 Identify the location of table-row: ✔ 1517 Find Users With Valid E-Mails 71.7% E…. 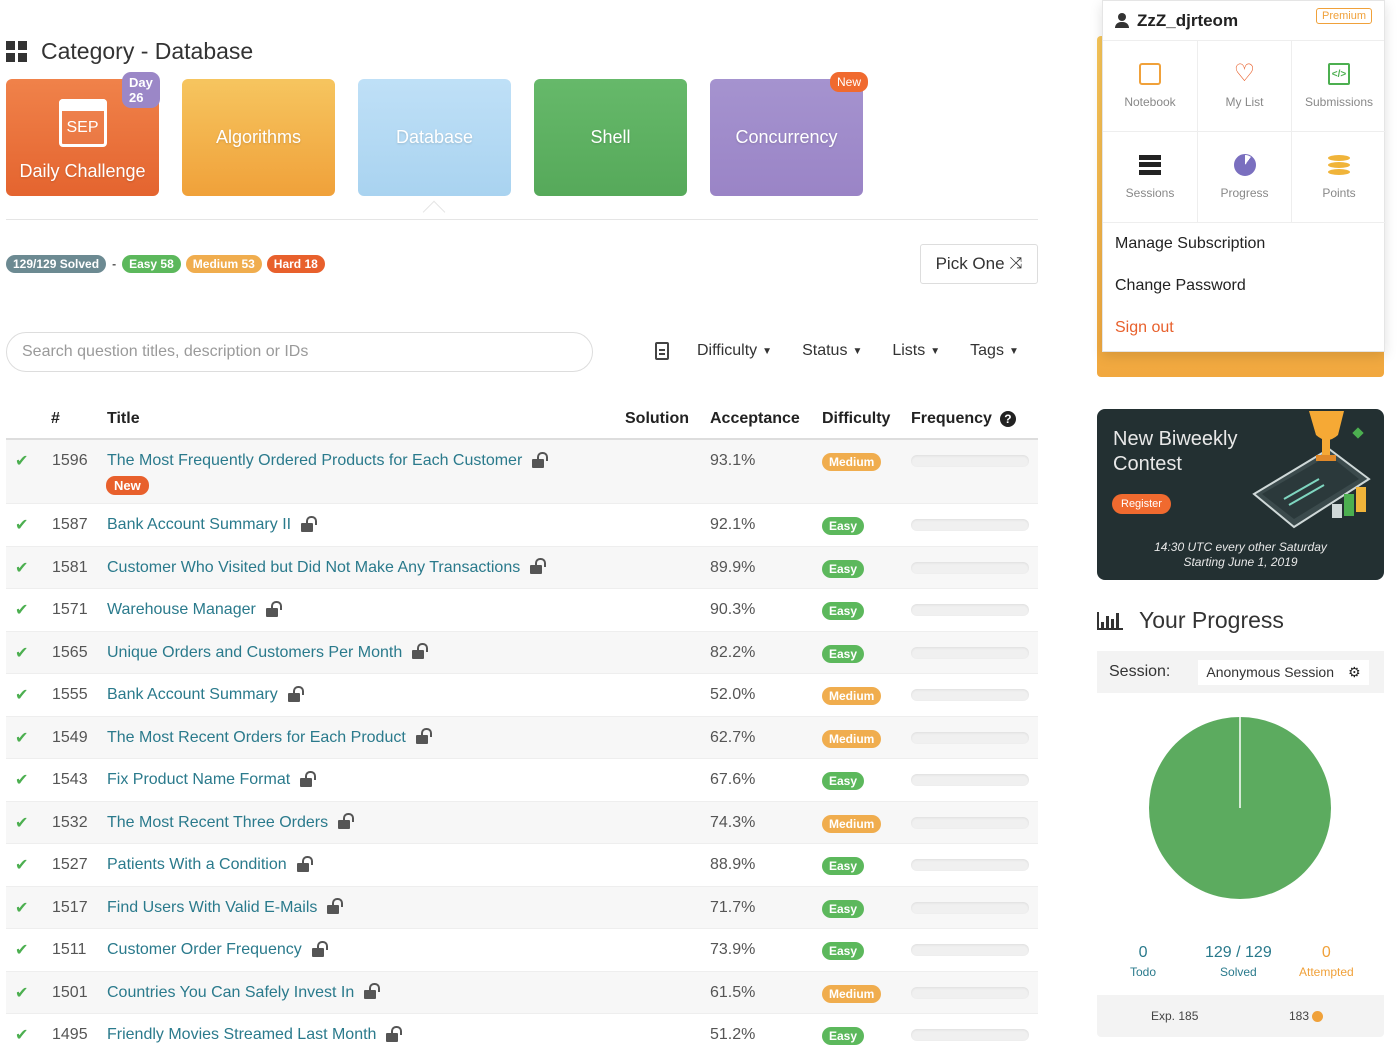
(522, 907).